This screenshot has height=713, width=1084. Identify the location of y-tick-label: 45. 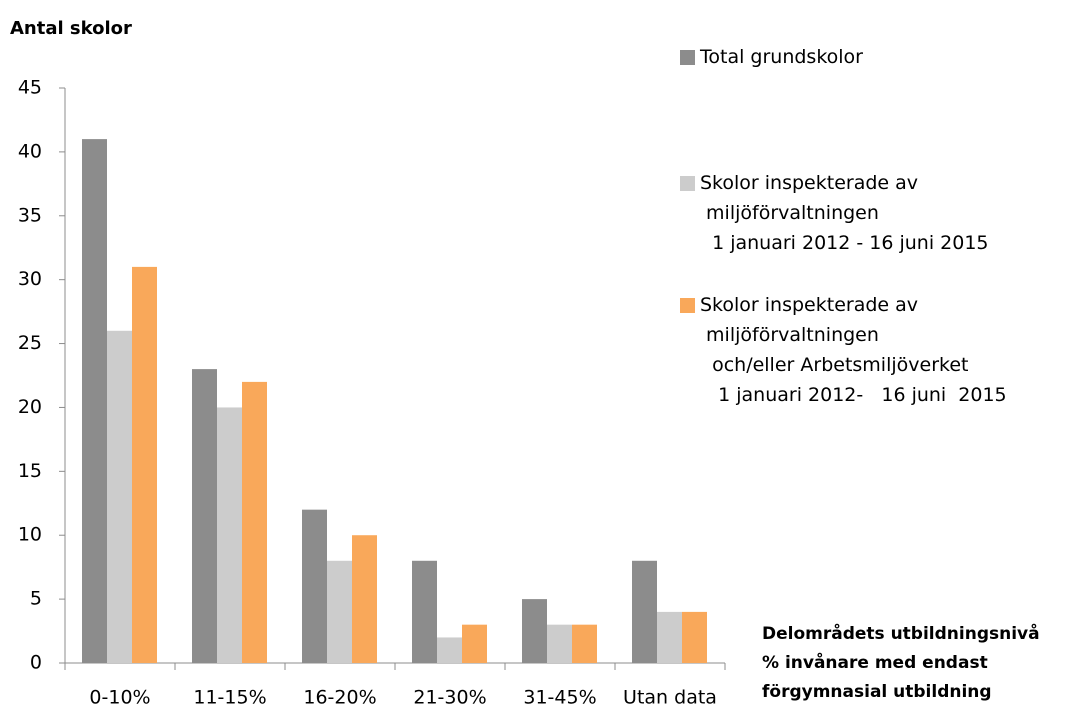
(30, 88).